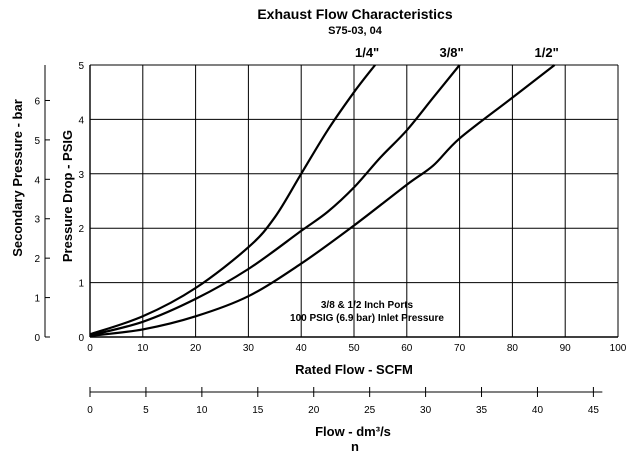  What do you see at coordinates (482, 410) in the screenshot?
I see `secondary-x-tick-label: 35` at bounding box center [482, 410].